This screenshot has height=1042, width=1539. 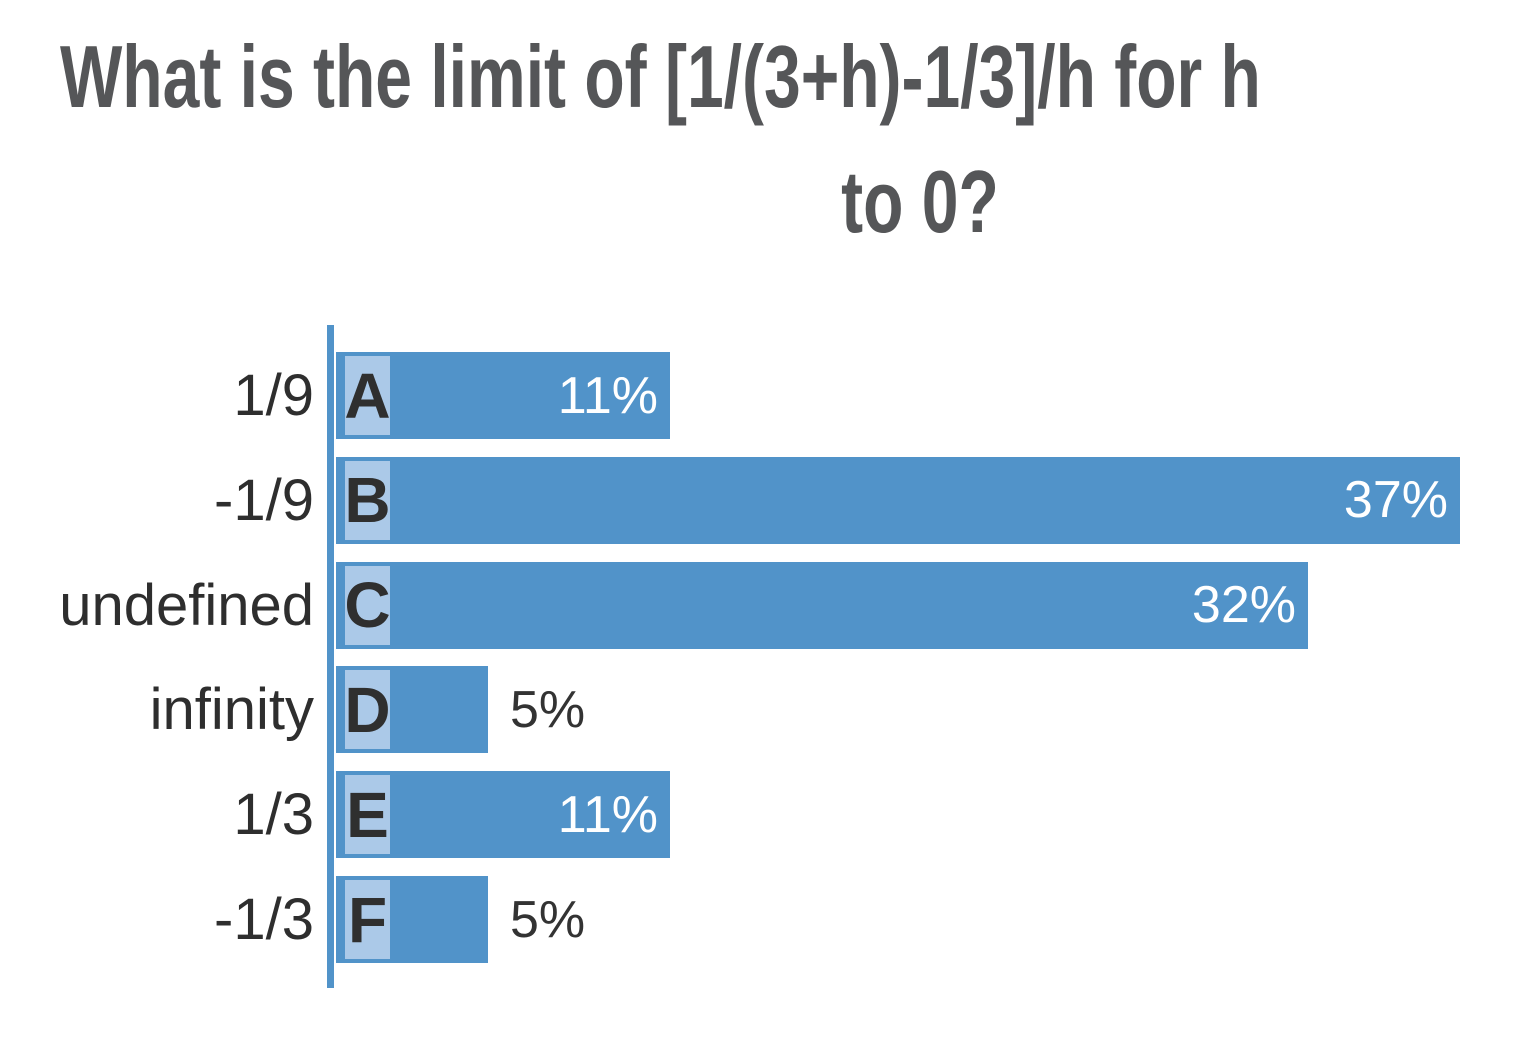 I want to click on answer-label: infinity, so click(x=231, y=710).